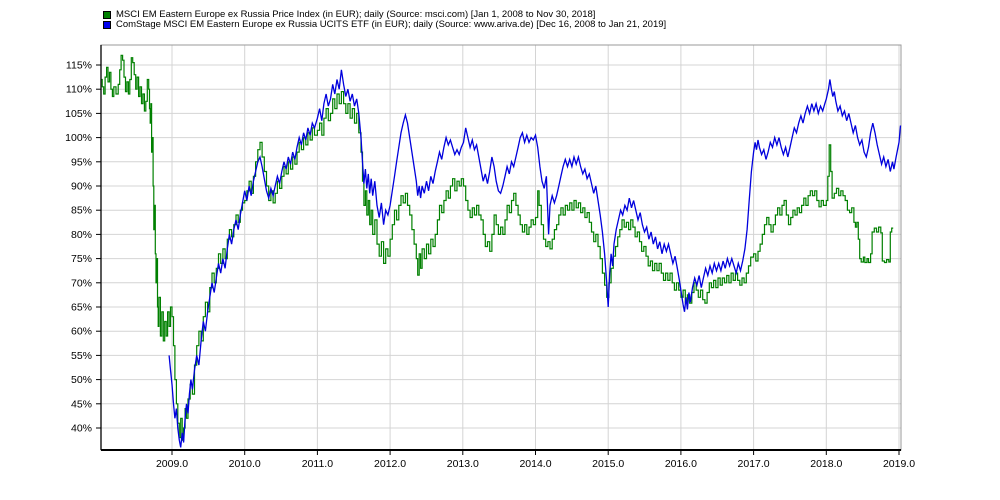 The width and height of the screenshot is (1000, 500). Describe the element at coordinates (81, 332) in the screenshot. I see `y-axis-tick-label: 60%` at that location.